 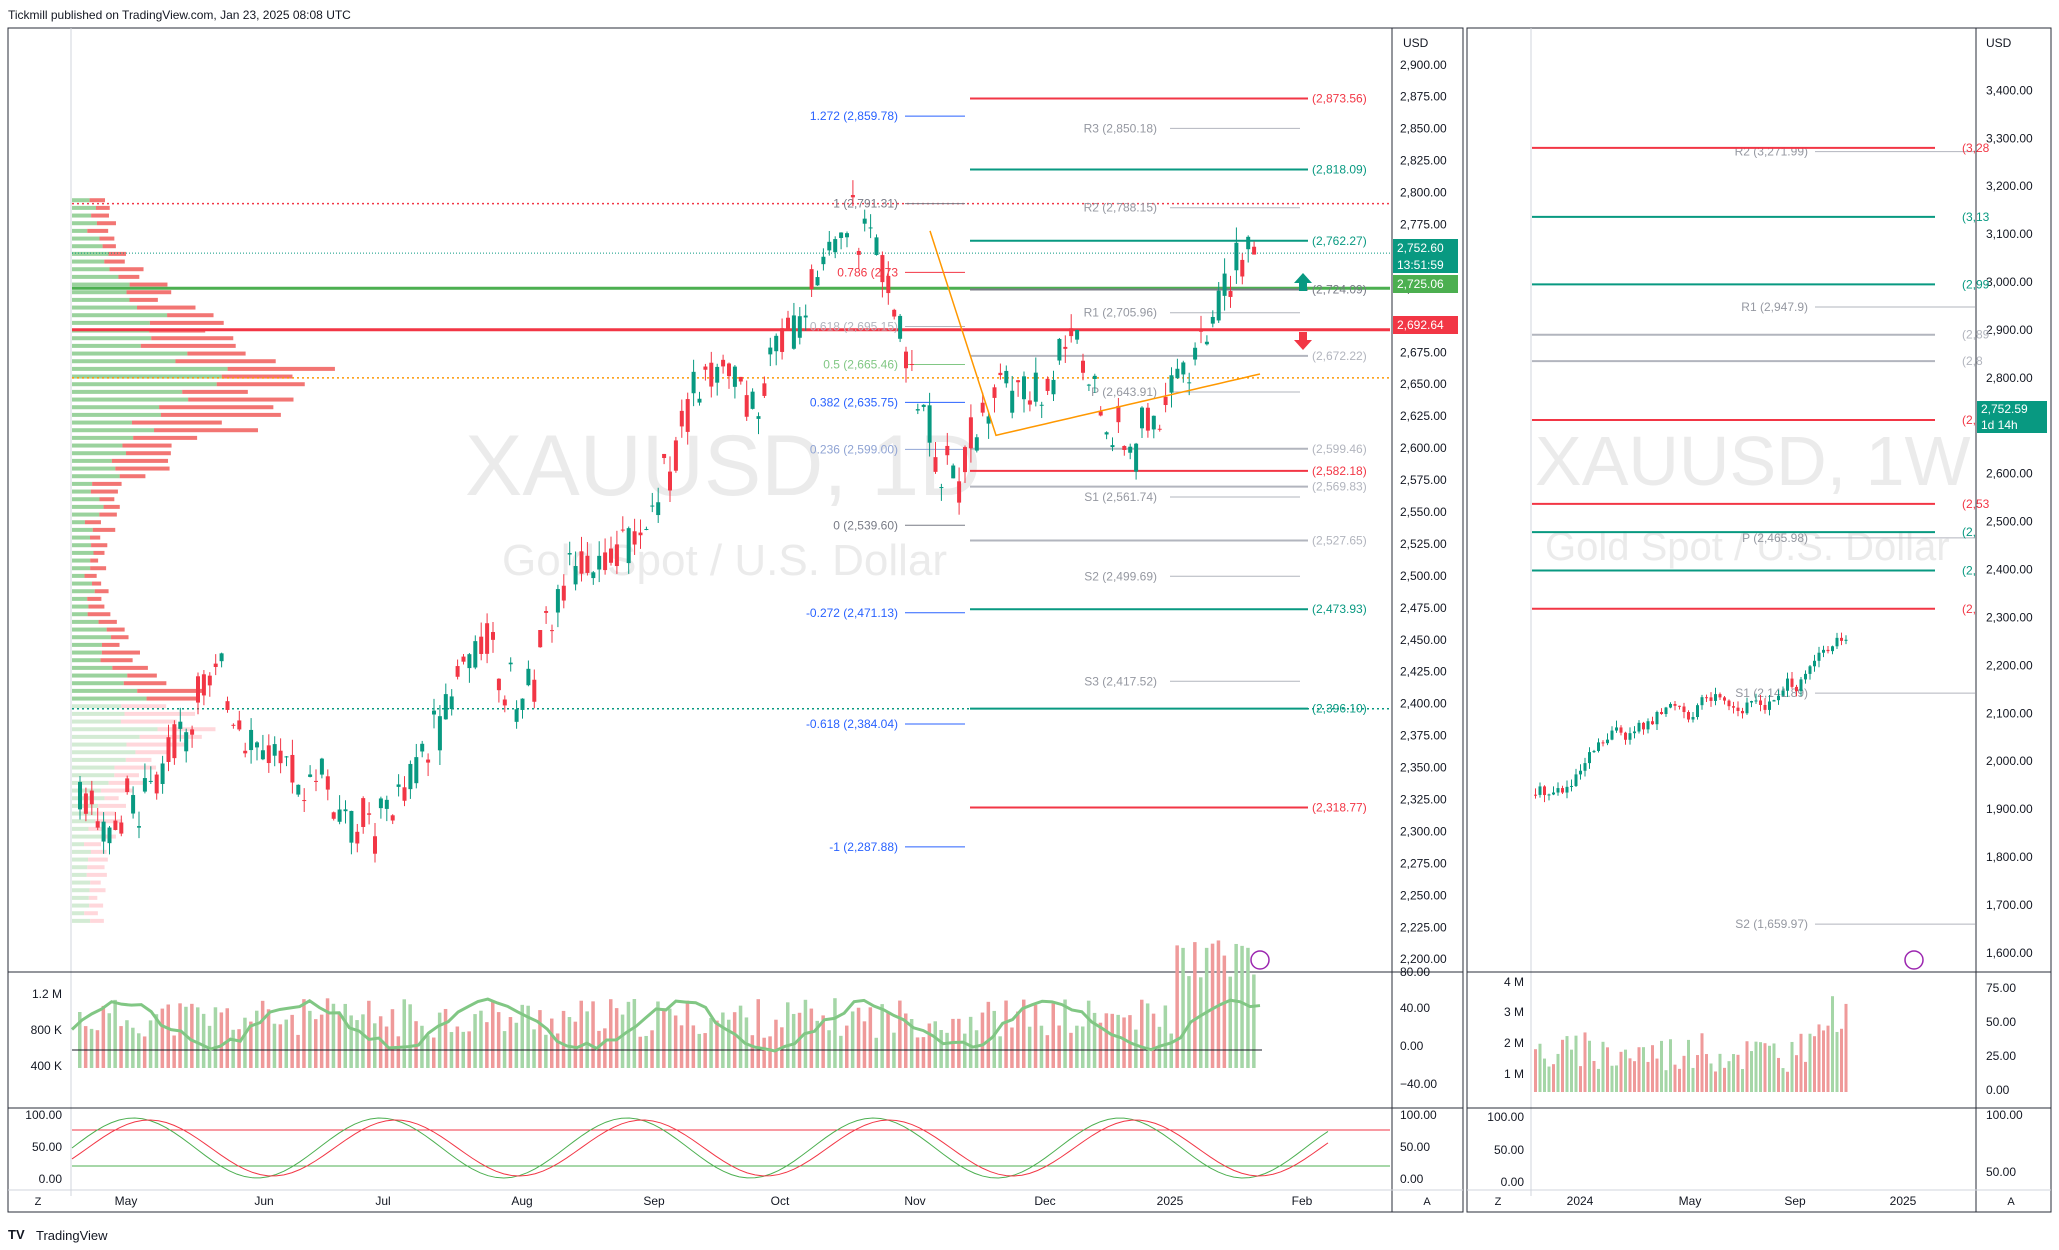 What do you see at coordinates (865, 204) in the screenshot?
I see `fib-label: 1 (2,791.31)` at bounding box center [865, 204].